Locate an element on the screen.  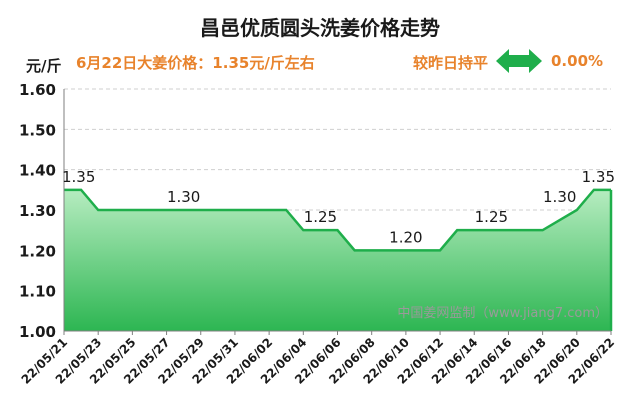
change-value: 0.00% is located at coordinates (577, 61).